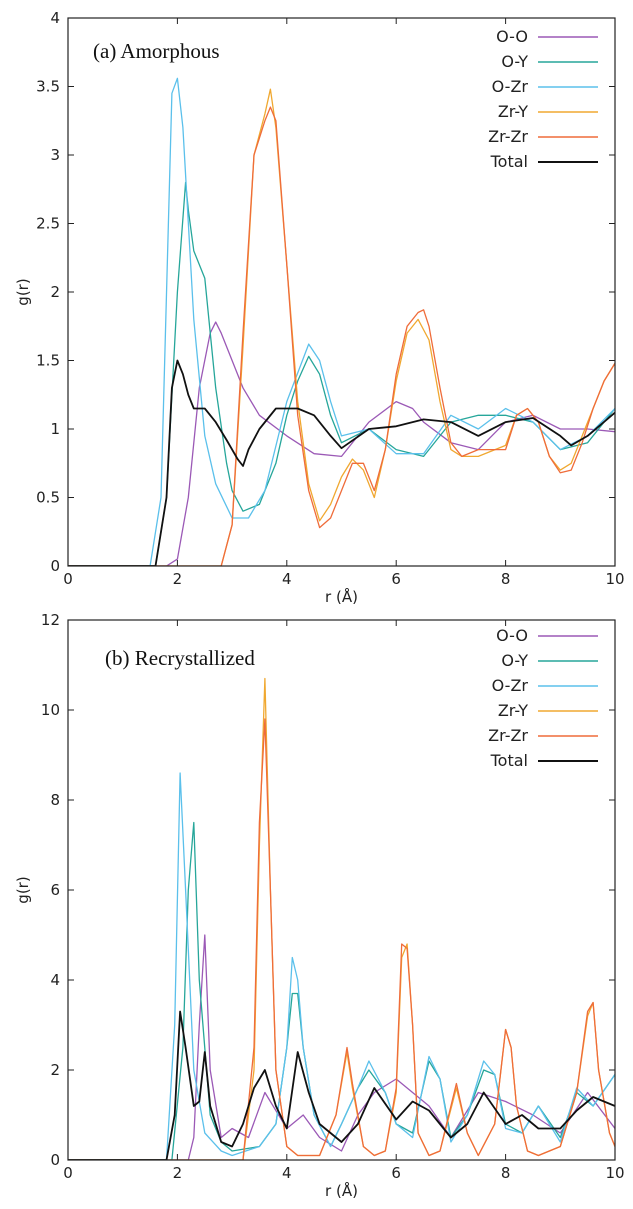 This screenshot has width=633, height=1209. Describe the element at coordinates (50, 620) in the screenshot. I see `y-tick-label: 12` at that location.